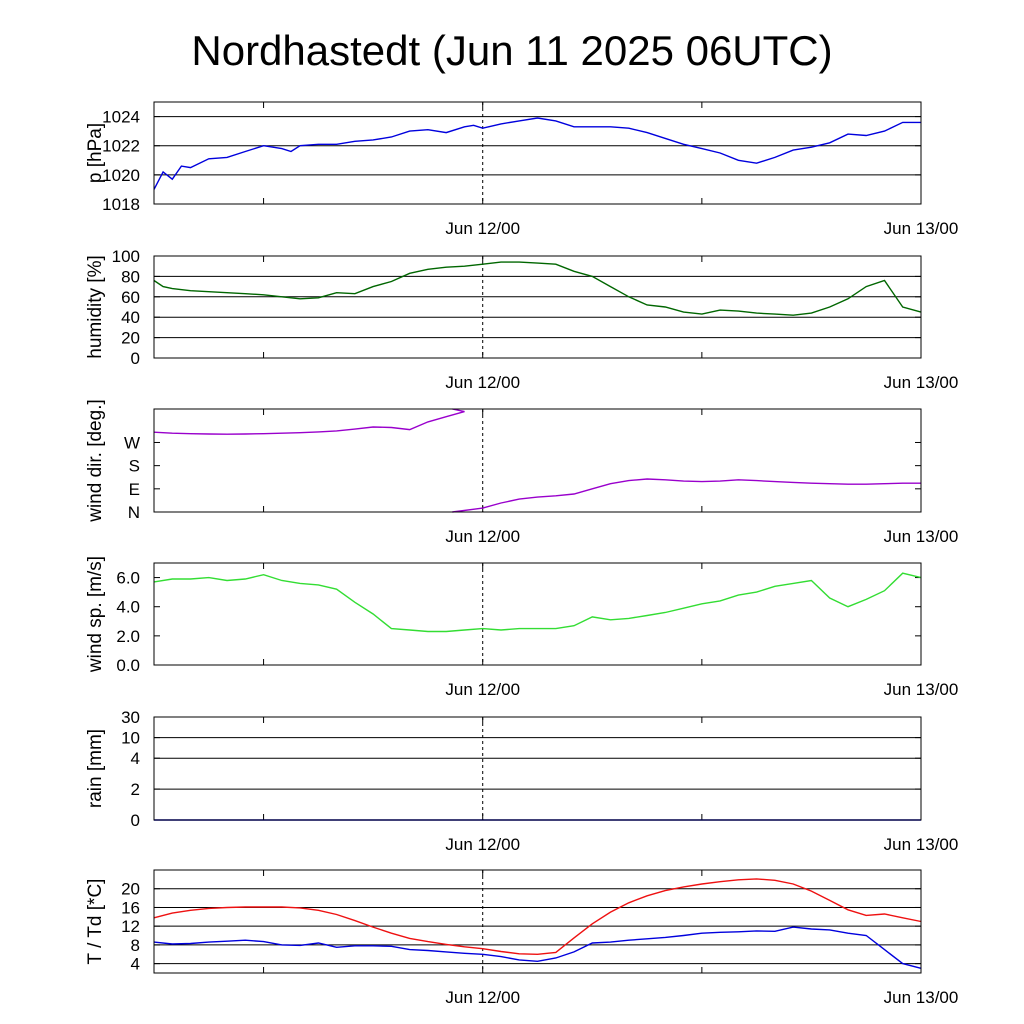 This screenshot has height=1024, width=1024. What do you see at coordinates (128, 607) in the screenshot?
I see `y-tick-label: 4.0` at bounding box center [128, 607].